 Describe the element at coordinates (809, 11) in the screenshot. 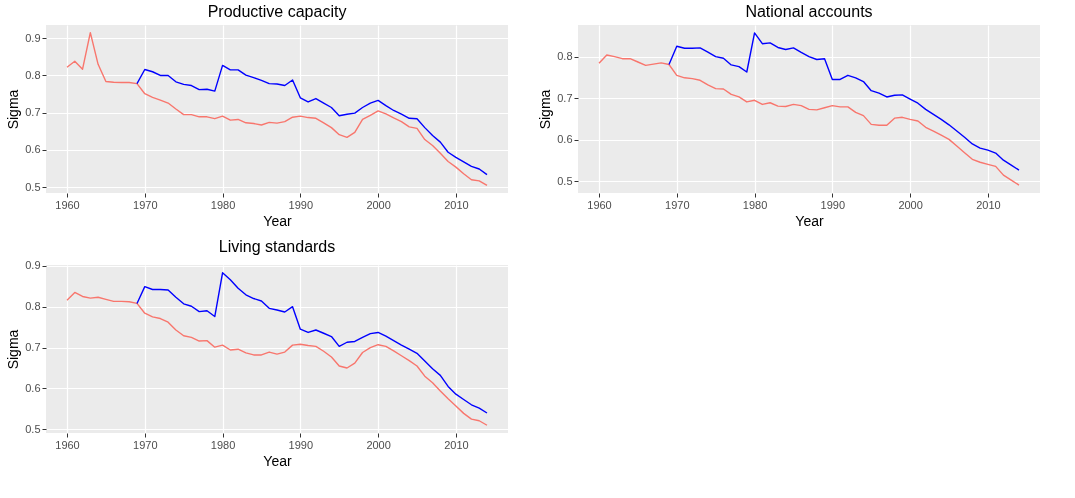

I see `chart-title: National accounts` at that location.